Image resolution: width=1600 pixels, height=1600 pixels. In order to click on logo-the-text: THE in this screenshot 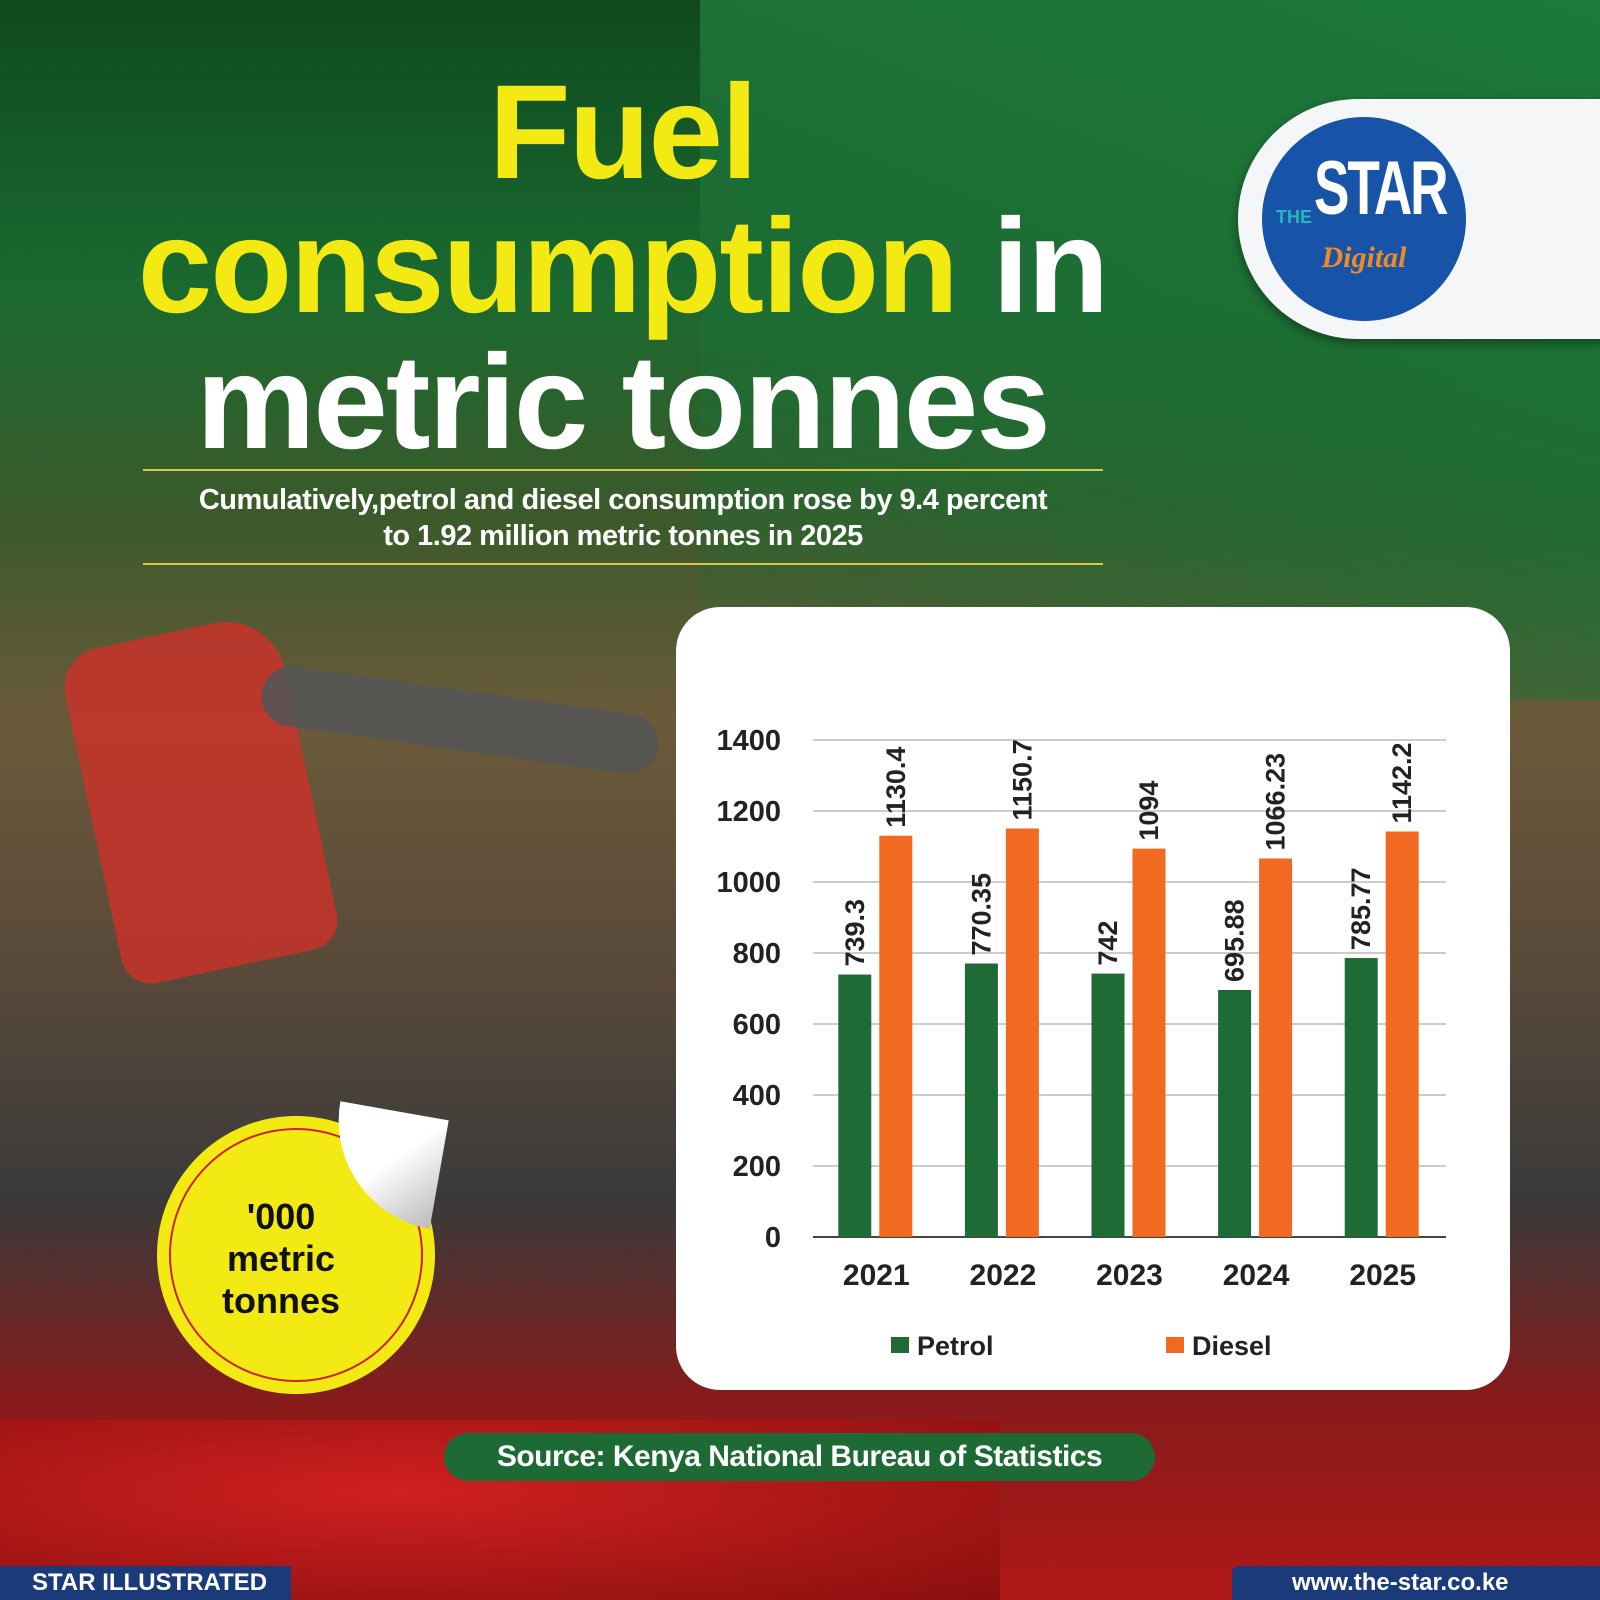, I will do `click(1294, 217)`.